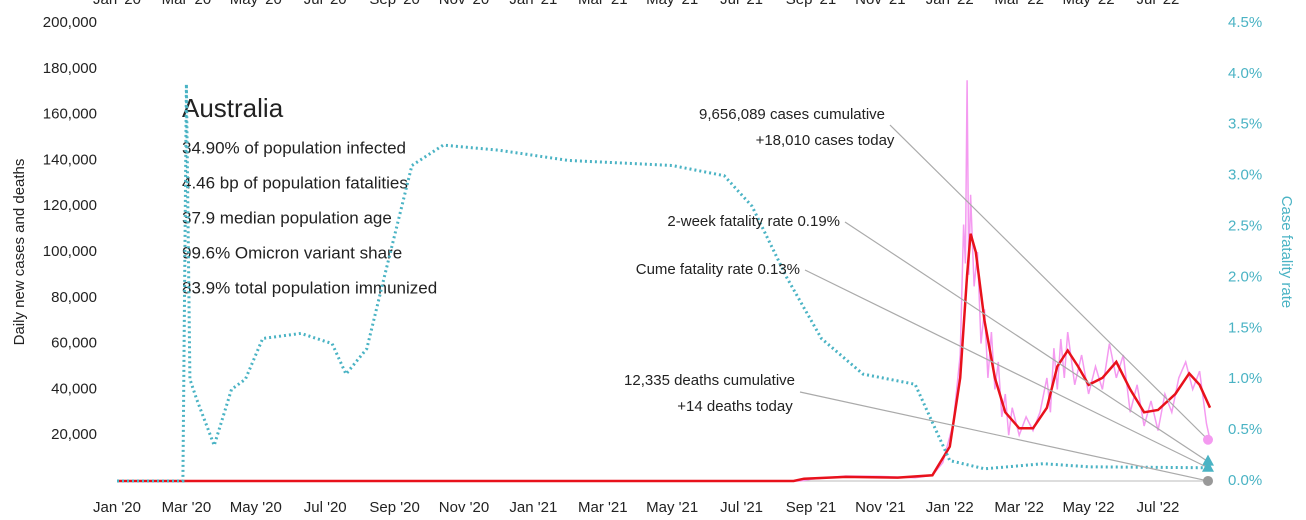  I want to click on x-tick-label: Jan '20, so click(117, 507).